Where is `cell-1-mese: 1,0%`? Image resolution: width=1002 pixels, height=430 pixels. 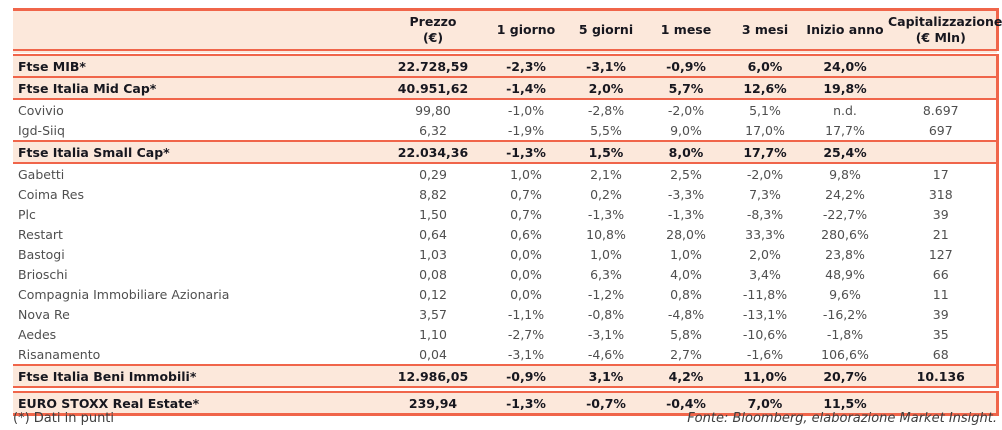
cell-1-mese: 1,0% is located at coordinates (686, 254).